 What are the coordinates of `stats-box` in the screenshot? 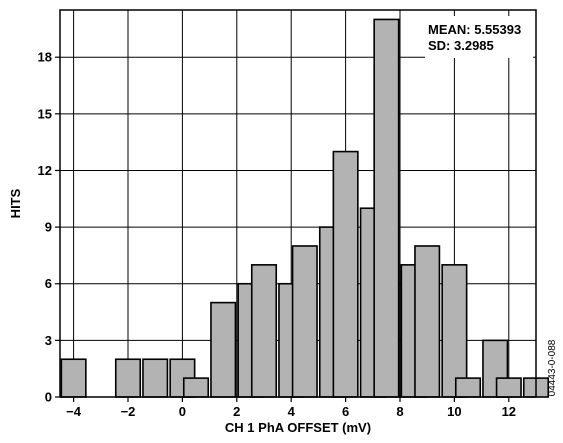 It's located at (479, 37).